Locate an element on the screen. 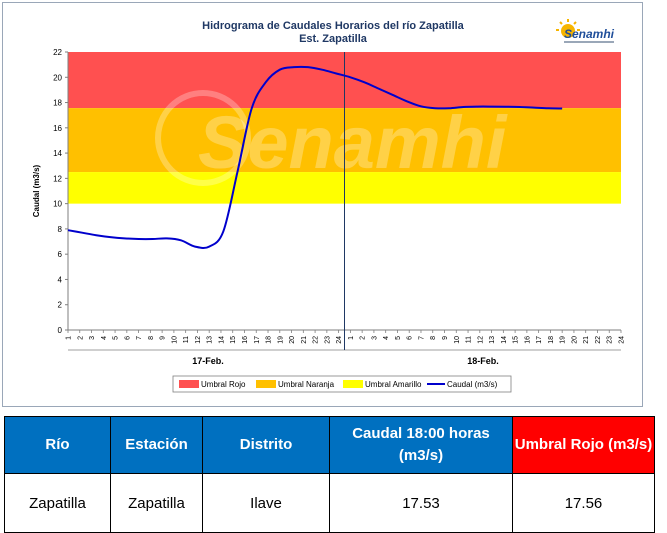 This screenshot has height=533, width=667. senamhi-logo: Senamhi is located at coordinates (585, 31).